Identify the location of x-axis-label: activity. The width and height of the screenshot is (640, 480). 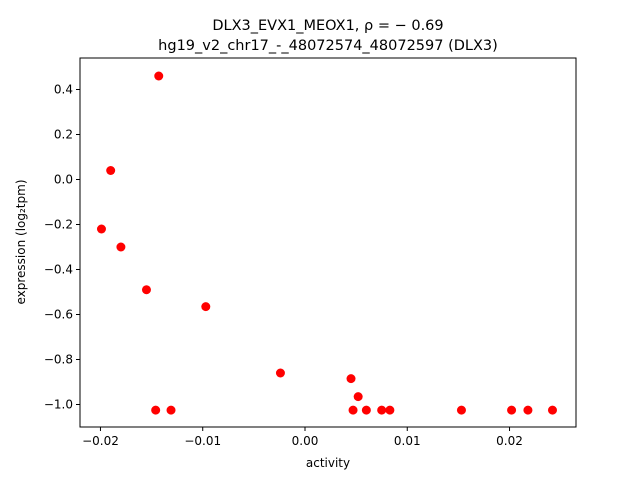
(328, 463).